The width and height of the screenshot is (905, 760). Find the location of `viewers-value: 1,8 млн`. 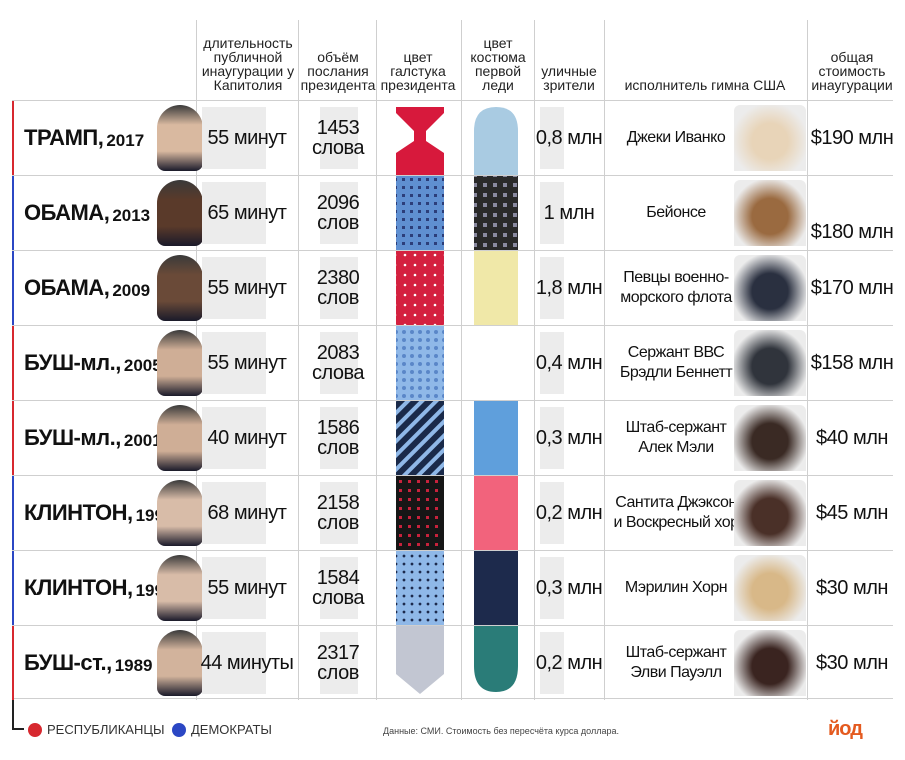

viewers-value: 1,8 млн is located at coordinates (569, 288).